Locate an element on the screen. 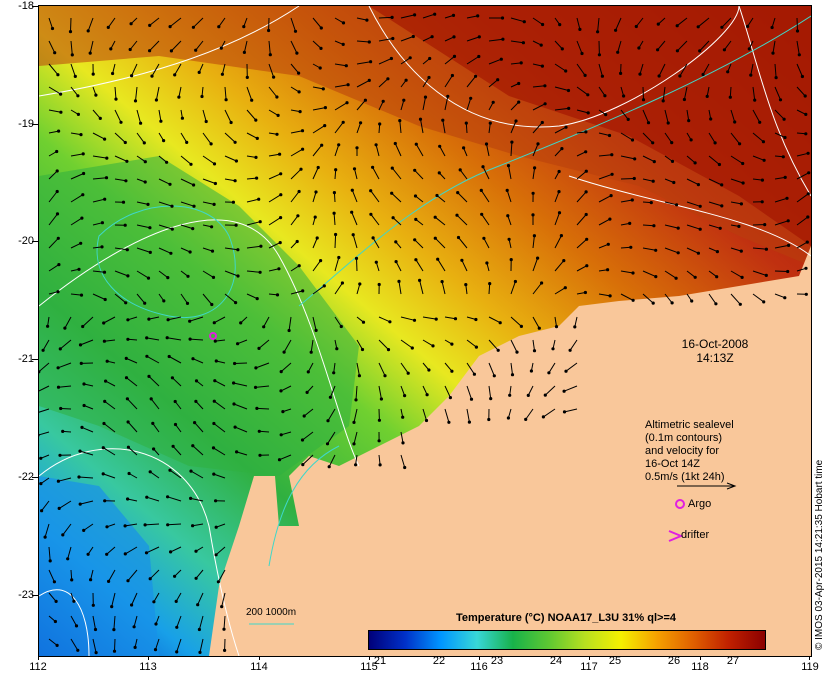 The width and height of the screenshot is (840, 680). lat-tick is located at coordinates (35, 595).